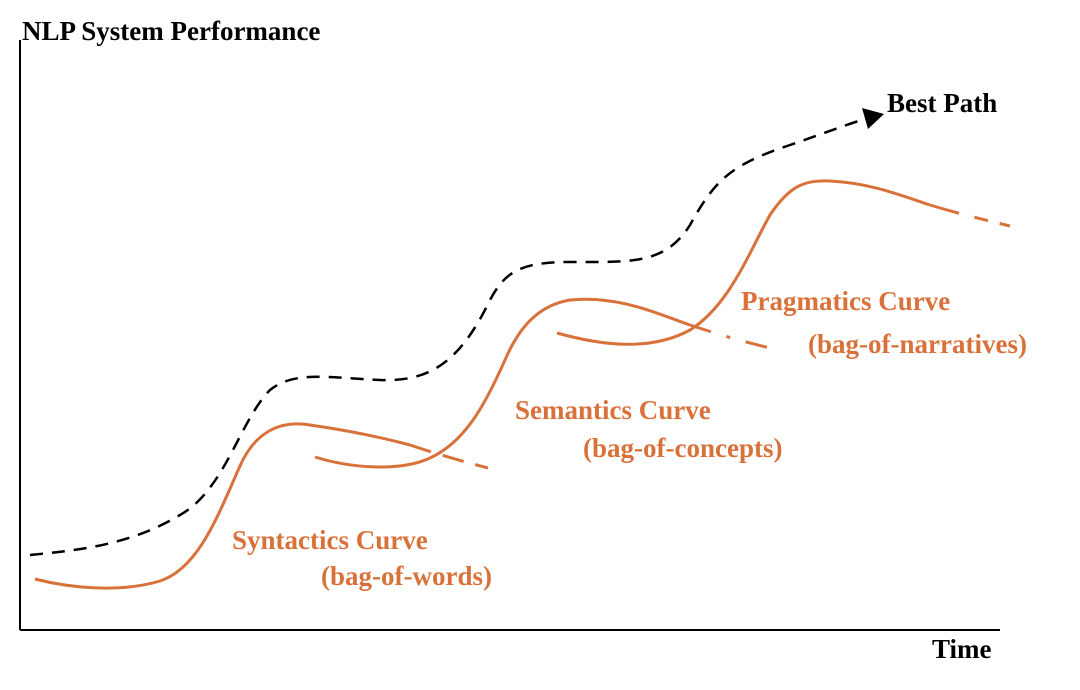 This screenshot has height=690, width=1080. Describe the element at coordinates (682, 448) in the screenshot. I see `semantics-curve-subtitle: (bag-of-concepts)` at that location.